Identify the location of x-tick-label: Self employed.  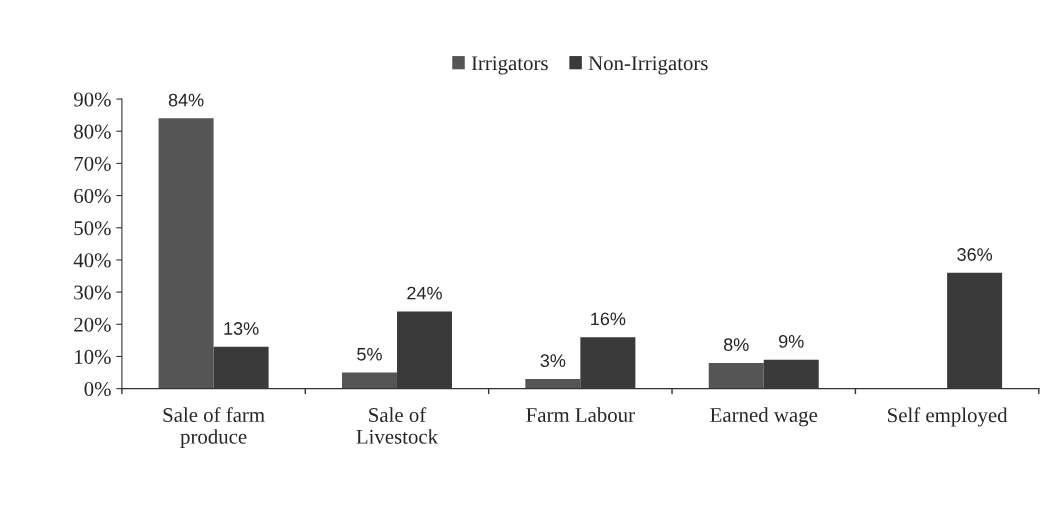
(948, 417).